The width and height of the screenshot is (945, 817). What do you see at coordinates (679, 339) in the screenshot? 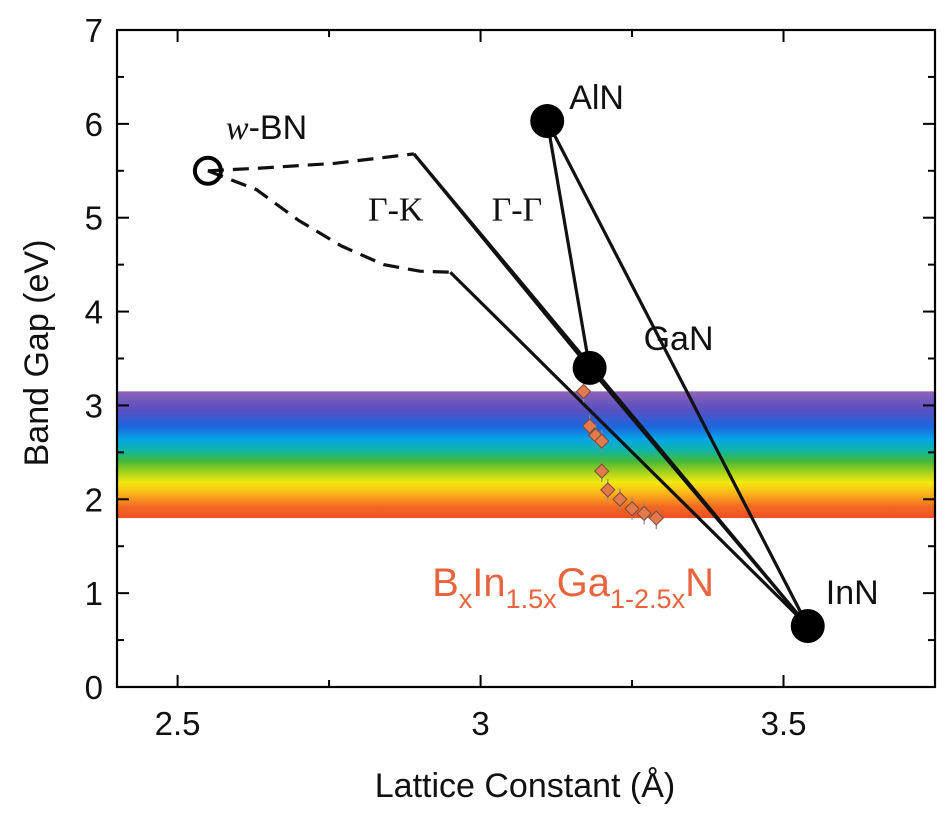
I see `label-gan: GaN` at bounding box center [679, 339].